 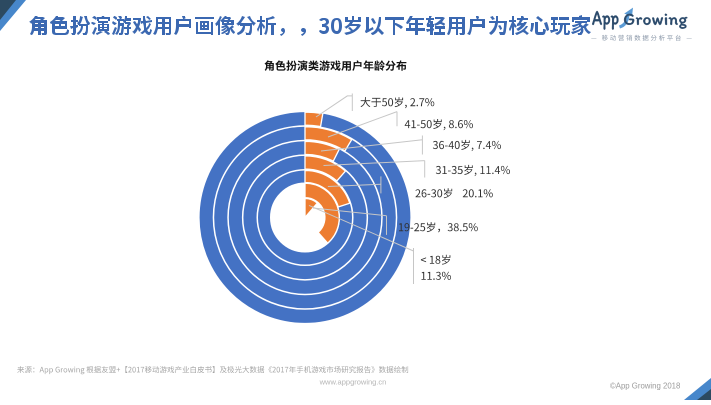 I want to click on svg-text: www.appgrowing.cn, so click(x=353, y=381).